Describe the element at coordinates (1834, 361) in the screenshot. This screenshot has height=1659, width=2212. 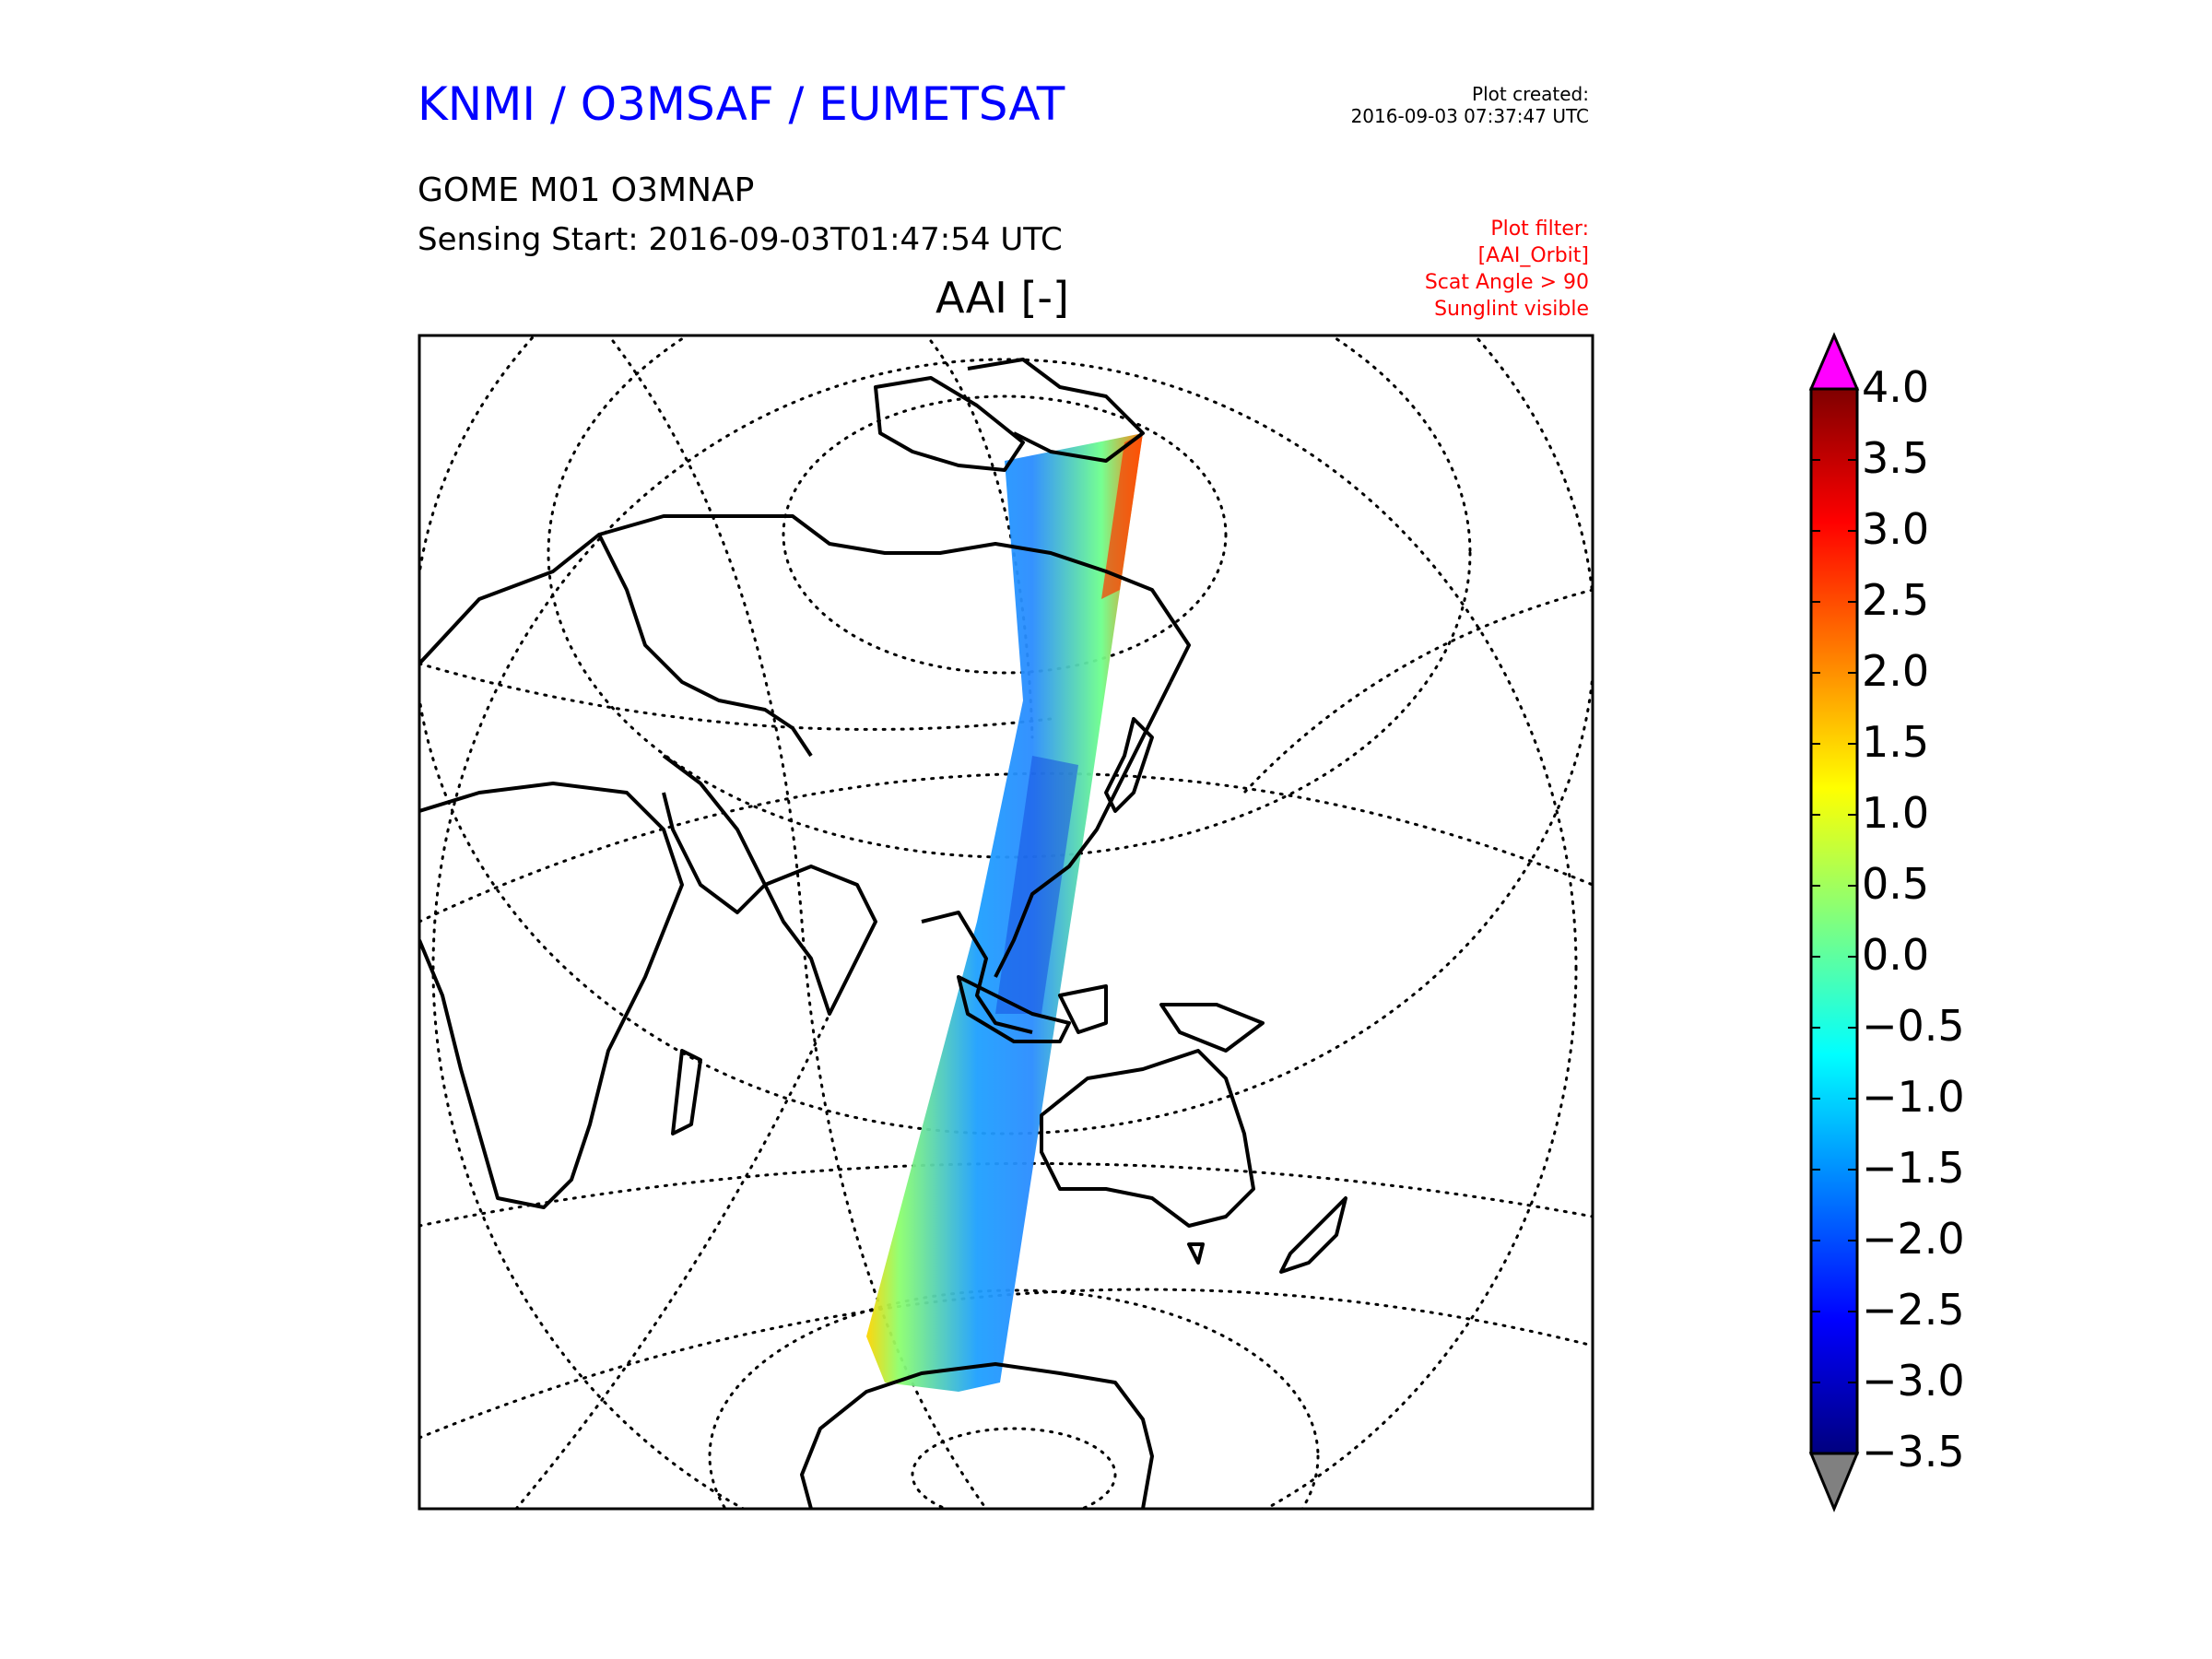
I see `colorbar-over-triangle` at that location.